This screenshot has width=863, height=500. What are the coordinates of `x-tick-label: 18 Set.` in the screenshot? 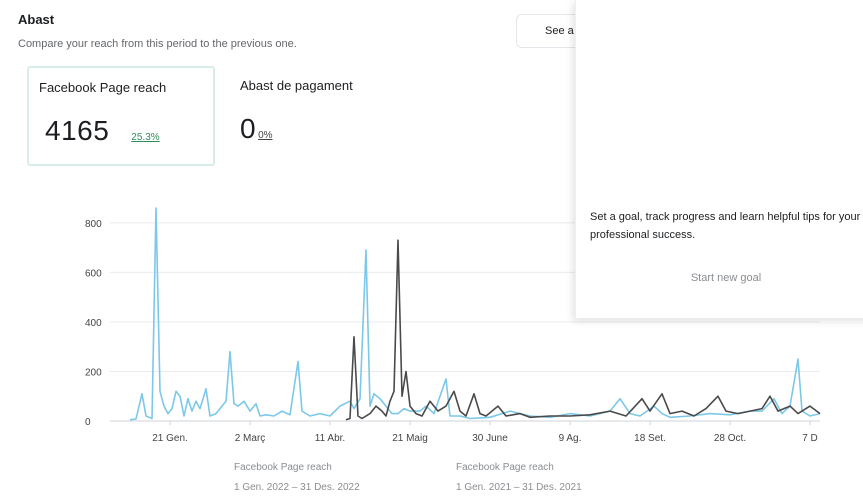 It's located at (650, 438).